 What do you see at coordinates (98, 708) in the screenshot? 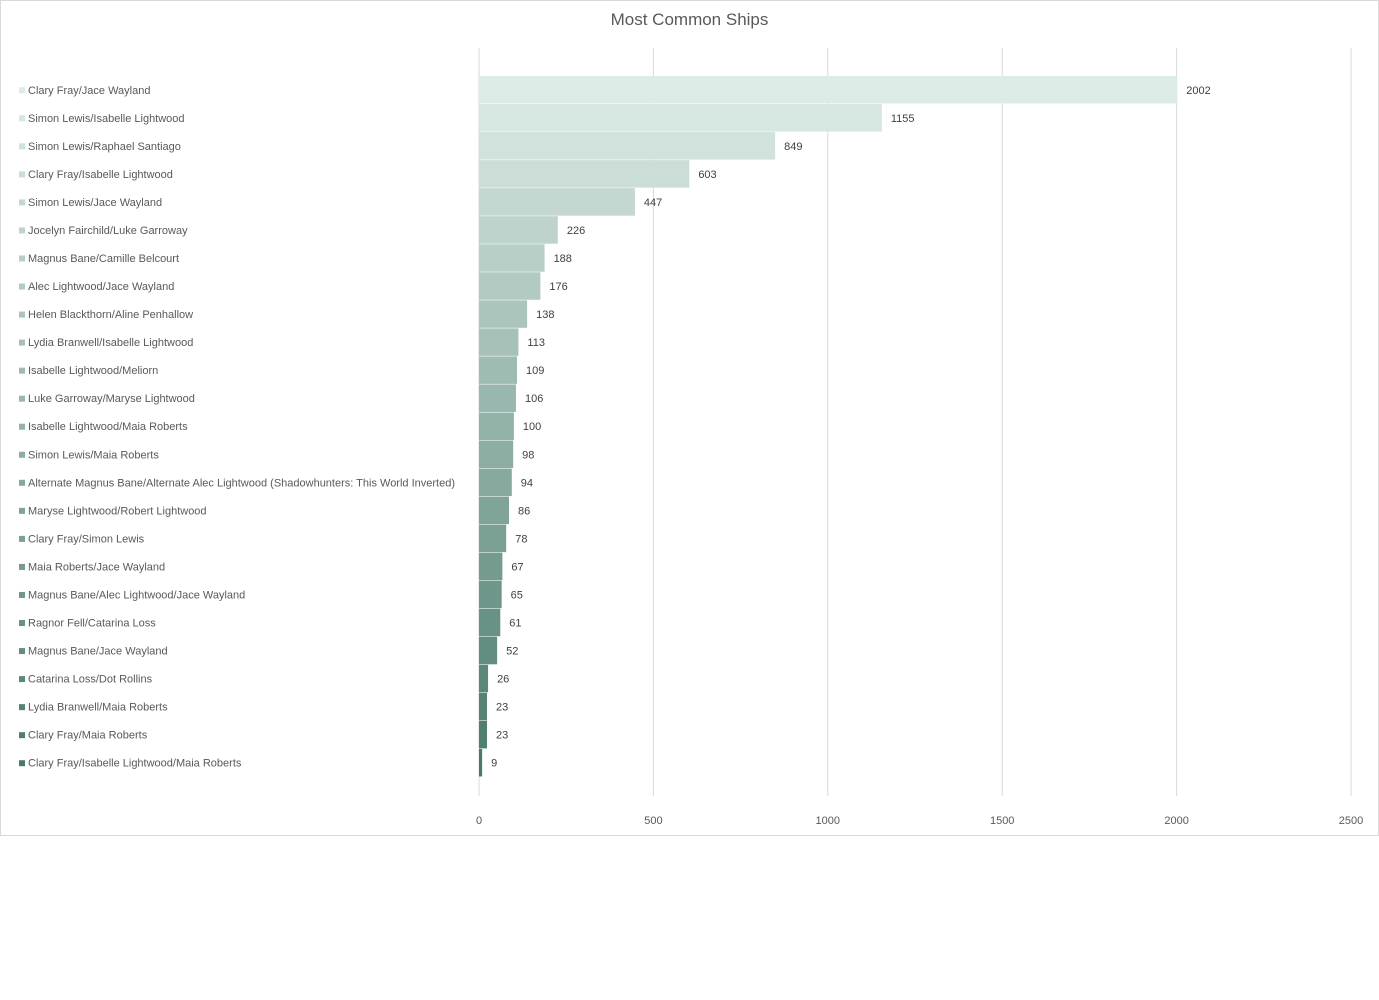
I see `category-label: Lydia Branwell/Maia Roberts` at bounding box center [98, 708].